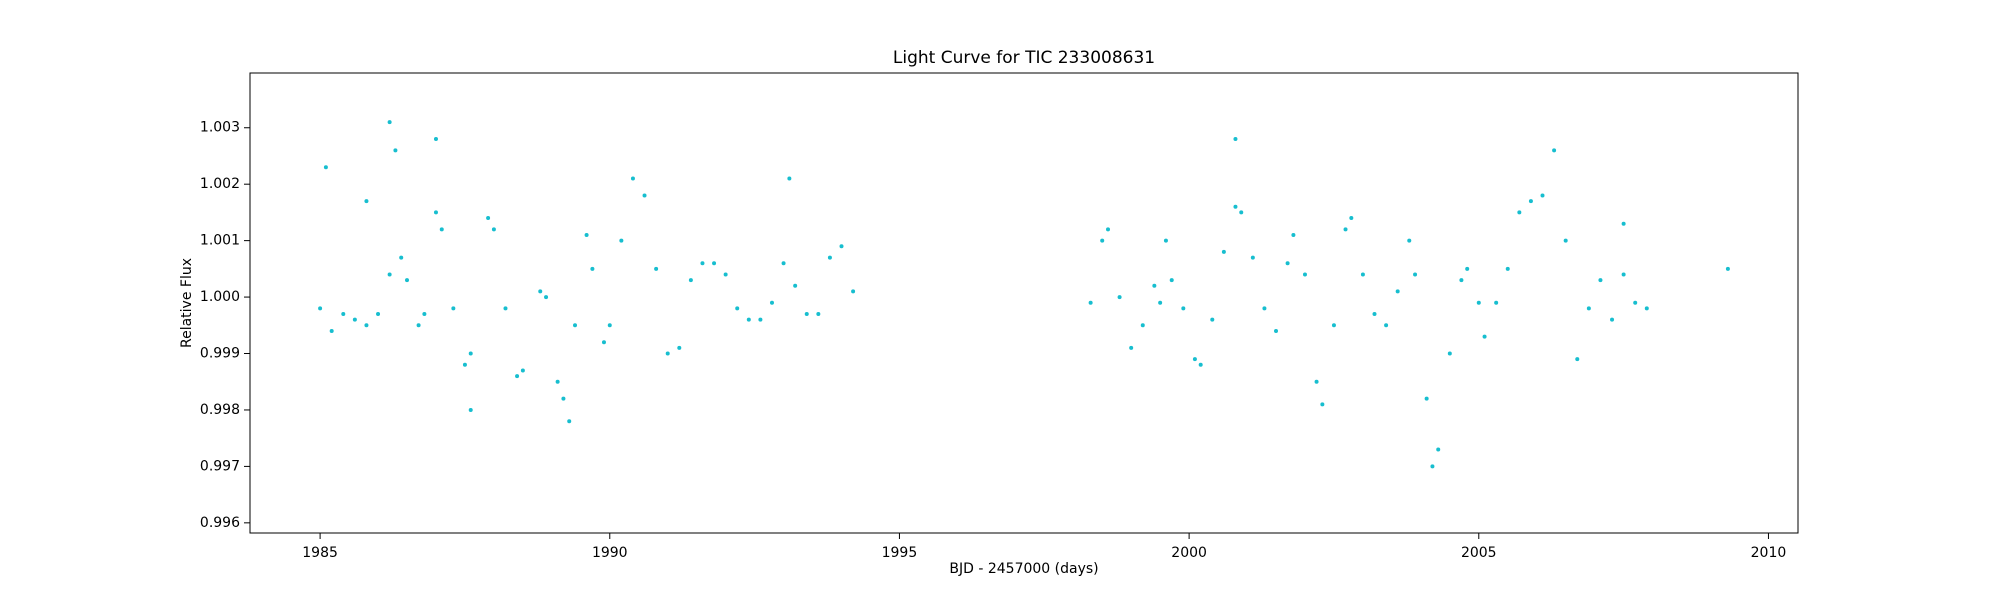 The height and width of the screenshot is (600, 2000). I want to click on y-tick-label: 0.997, so click(220, 466).